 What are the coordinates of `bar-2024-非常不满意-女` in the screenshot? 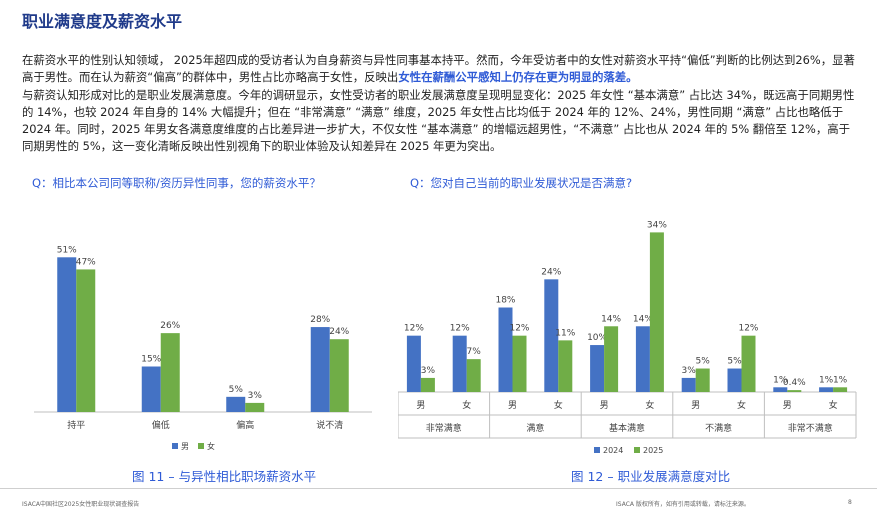 It's located at (826, 389).